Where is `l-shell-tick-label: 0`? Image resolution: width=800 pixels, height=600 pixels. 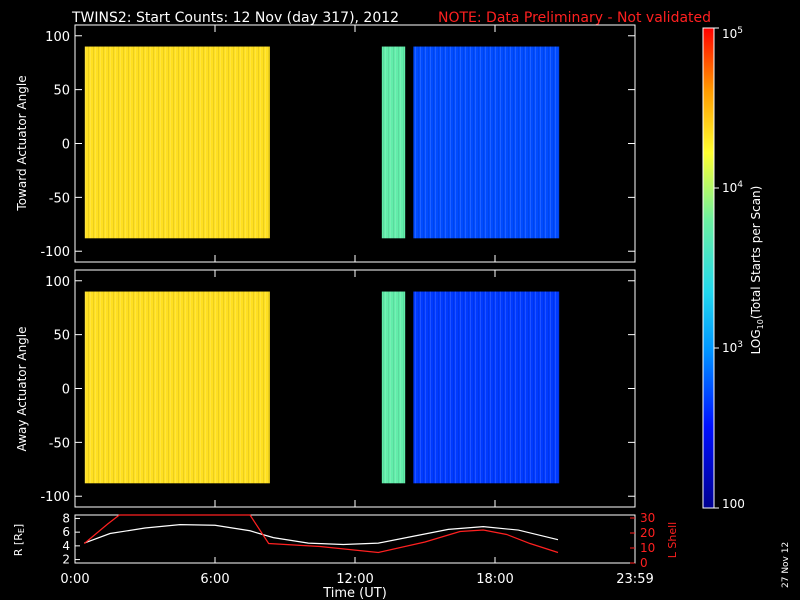
l-shell-tick-label: 0 is located at coordinates (644, 563).